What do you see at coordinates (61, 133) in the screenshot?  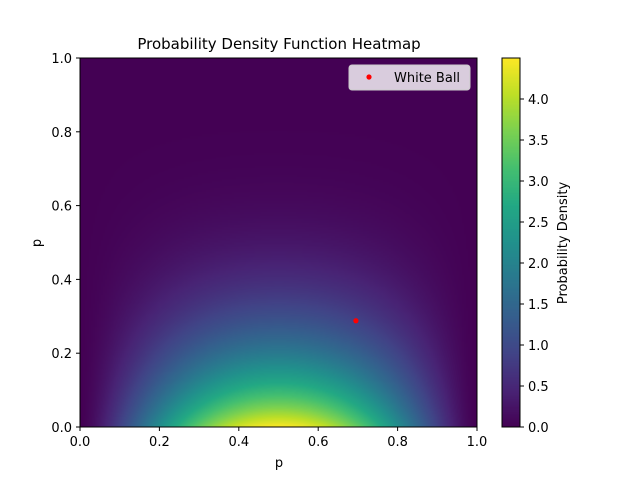 I see `y-tick-label: 0.8` at bounding box center [61, 133].